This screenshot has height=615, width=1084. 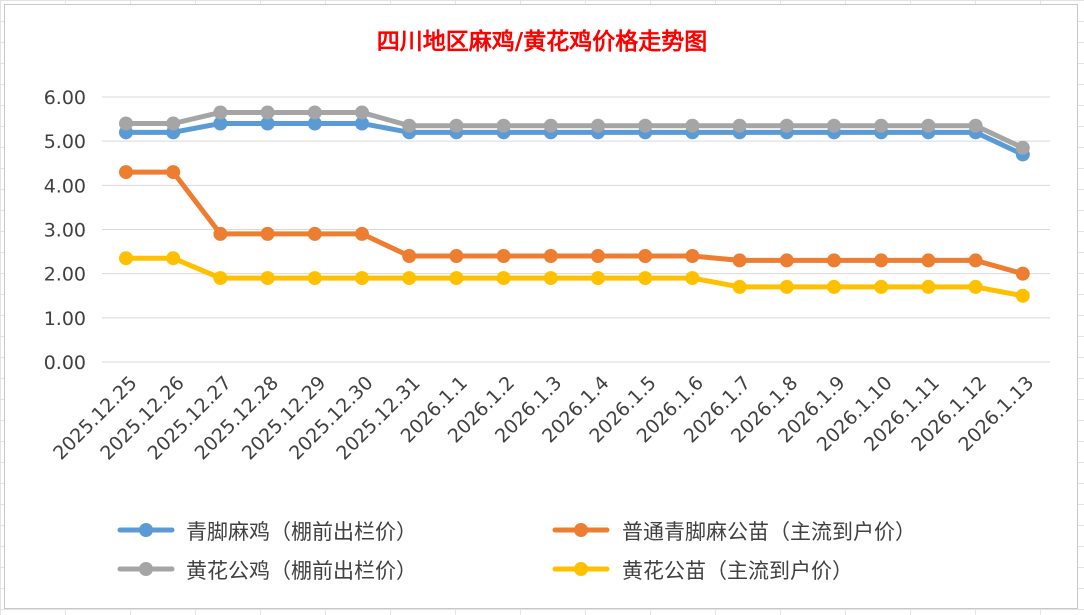 I want to click on y-tick-label: 2.00, so click(x=65, y=275).